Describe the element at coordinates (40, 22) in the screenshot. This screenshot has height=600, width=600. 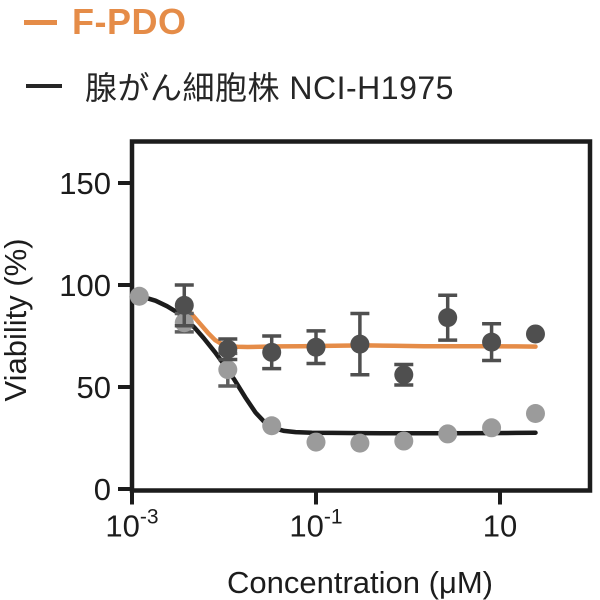
I see `legend-line-swatch-orange` at that location.